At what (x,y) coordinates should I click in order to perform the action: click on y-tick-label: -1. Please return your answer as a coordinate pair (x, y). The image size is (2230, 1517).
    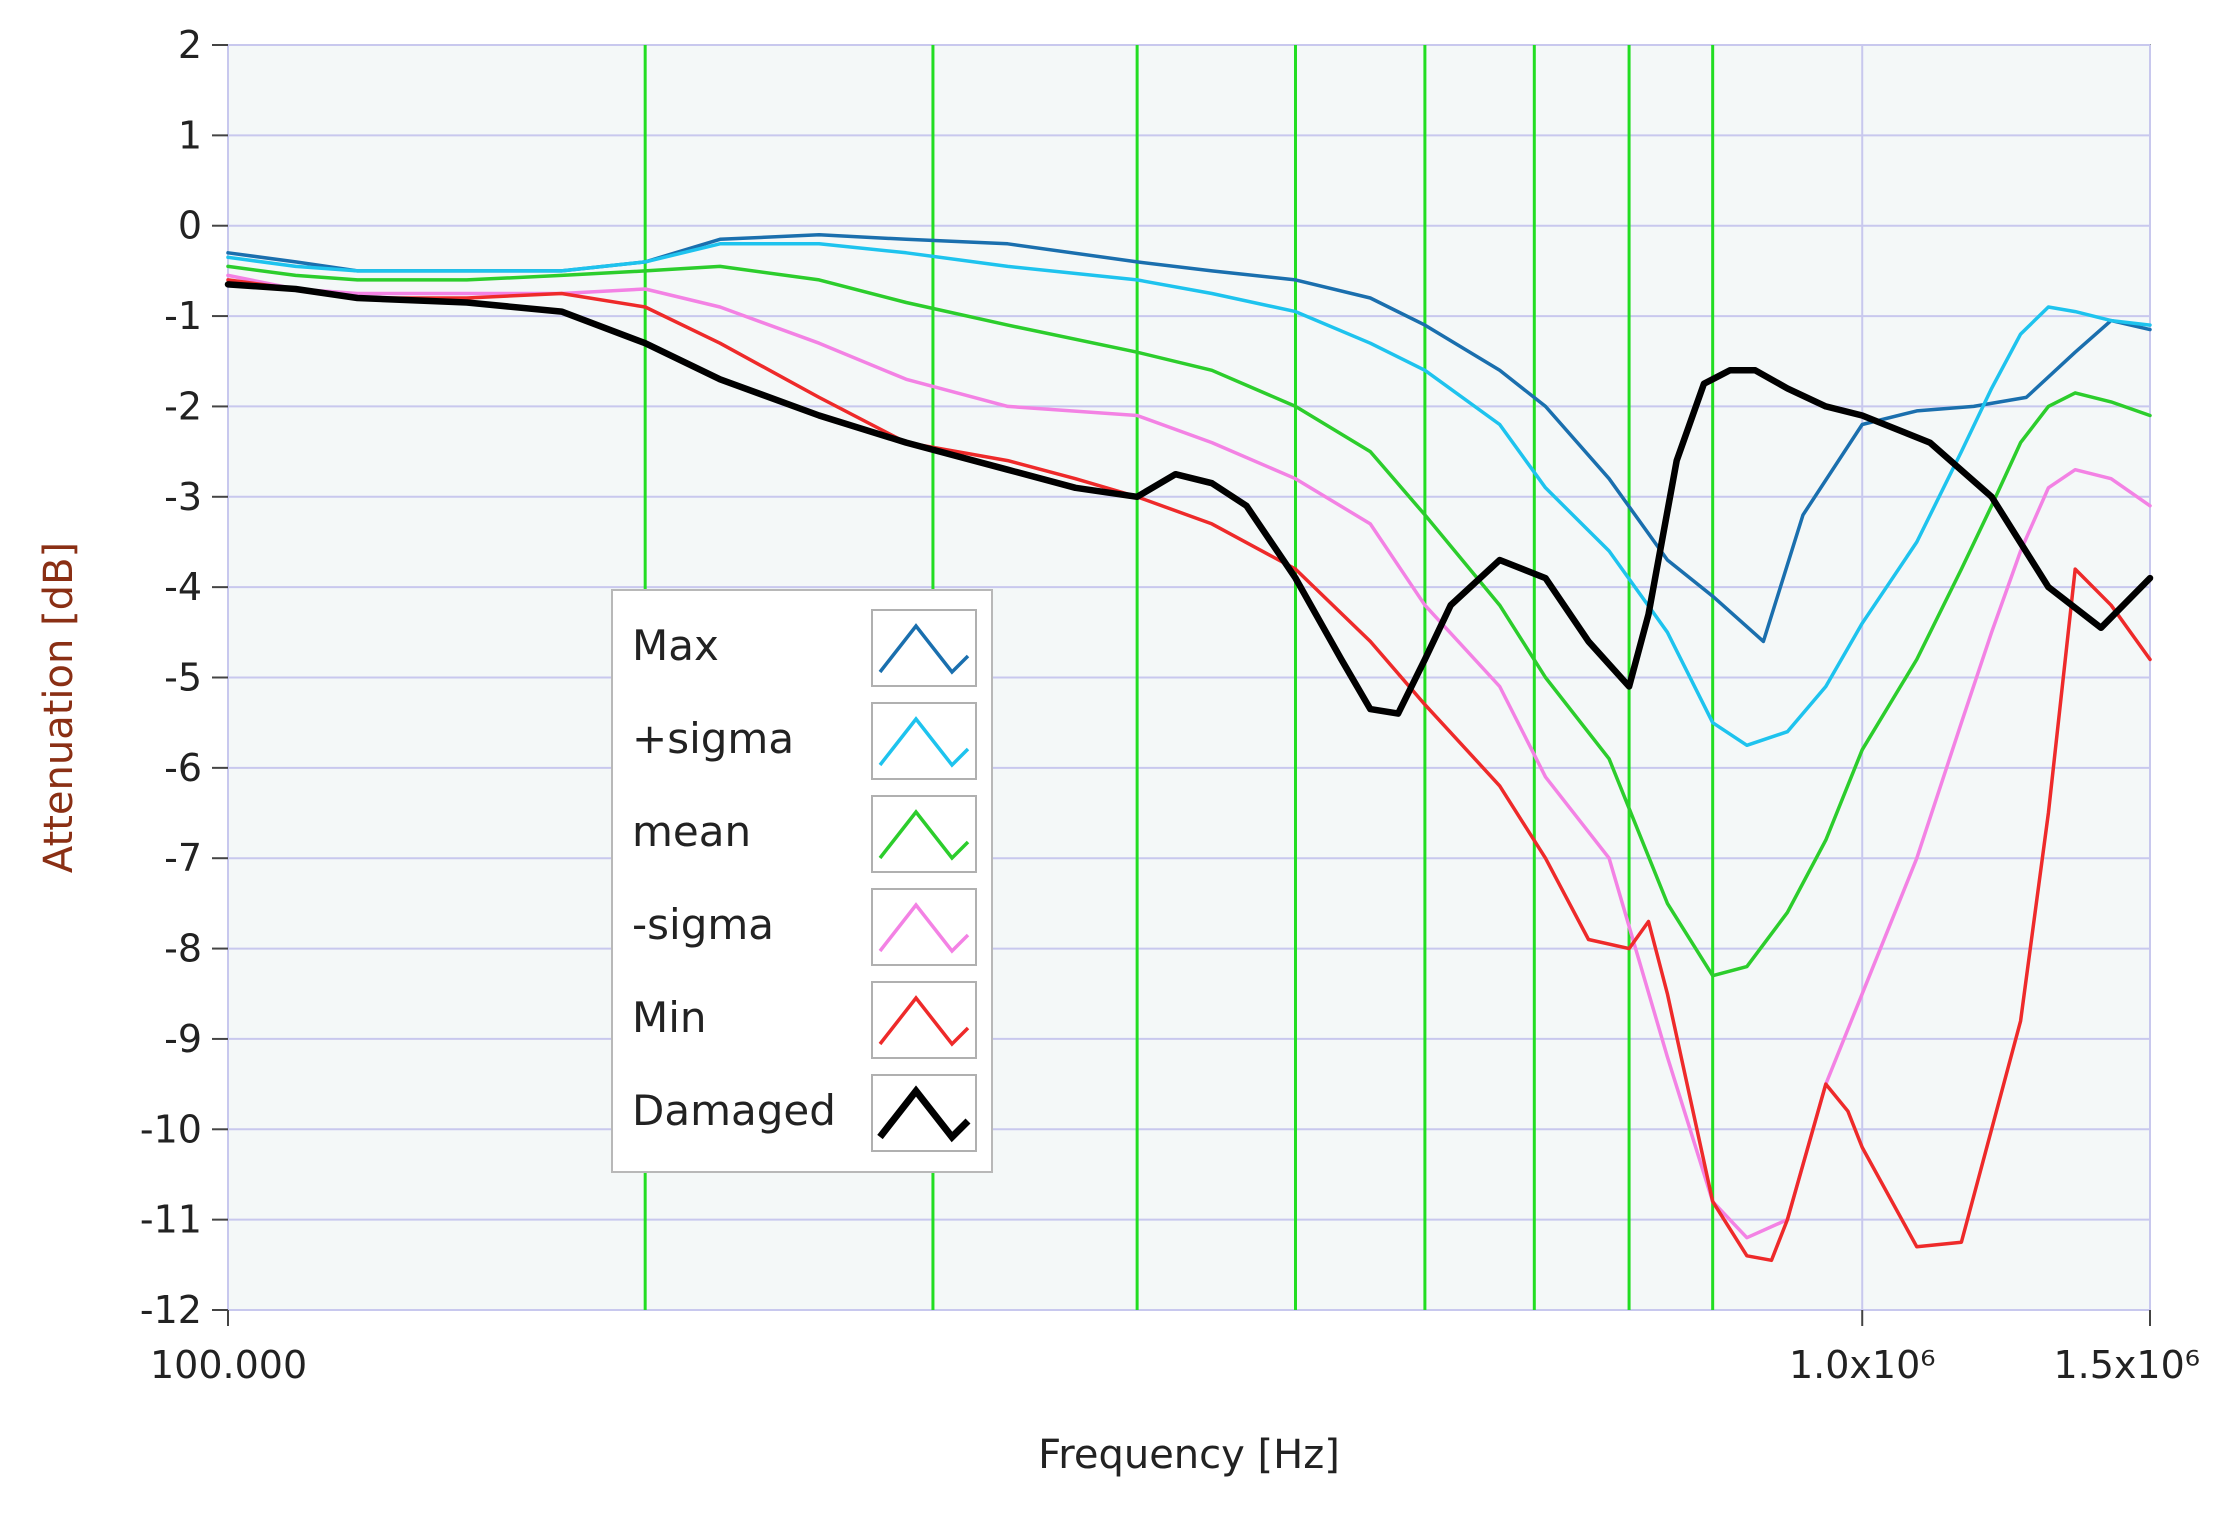
    Looking at the image, I should click on (183, 316).